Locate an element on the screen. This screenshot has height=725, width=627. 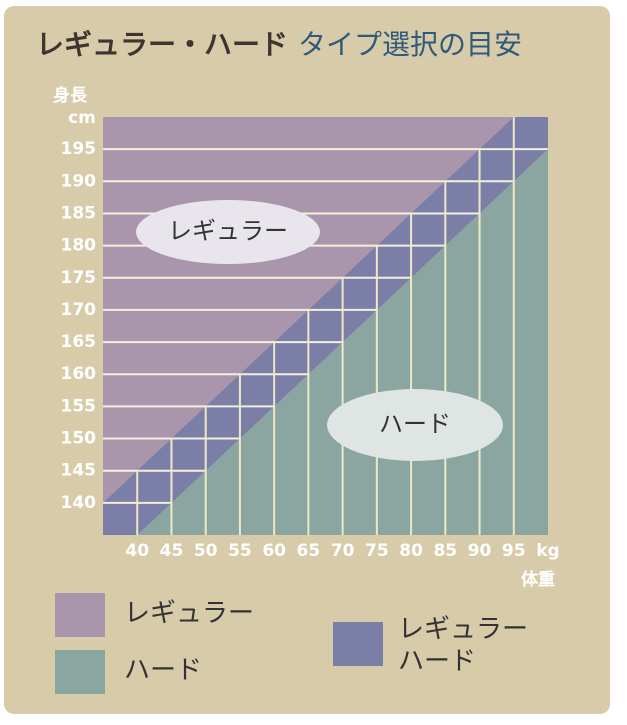
y-tick-label: 190 is located at coordinates (79, 181).